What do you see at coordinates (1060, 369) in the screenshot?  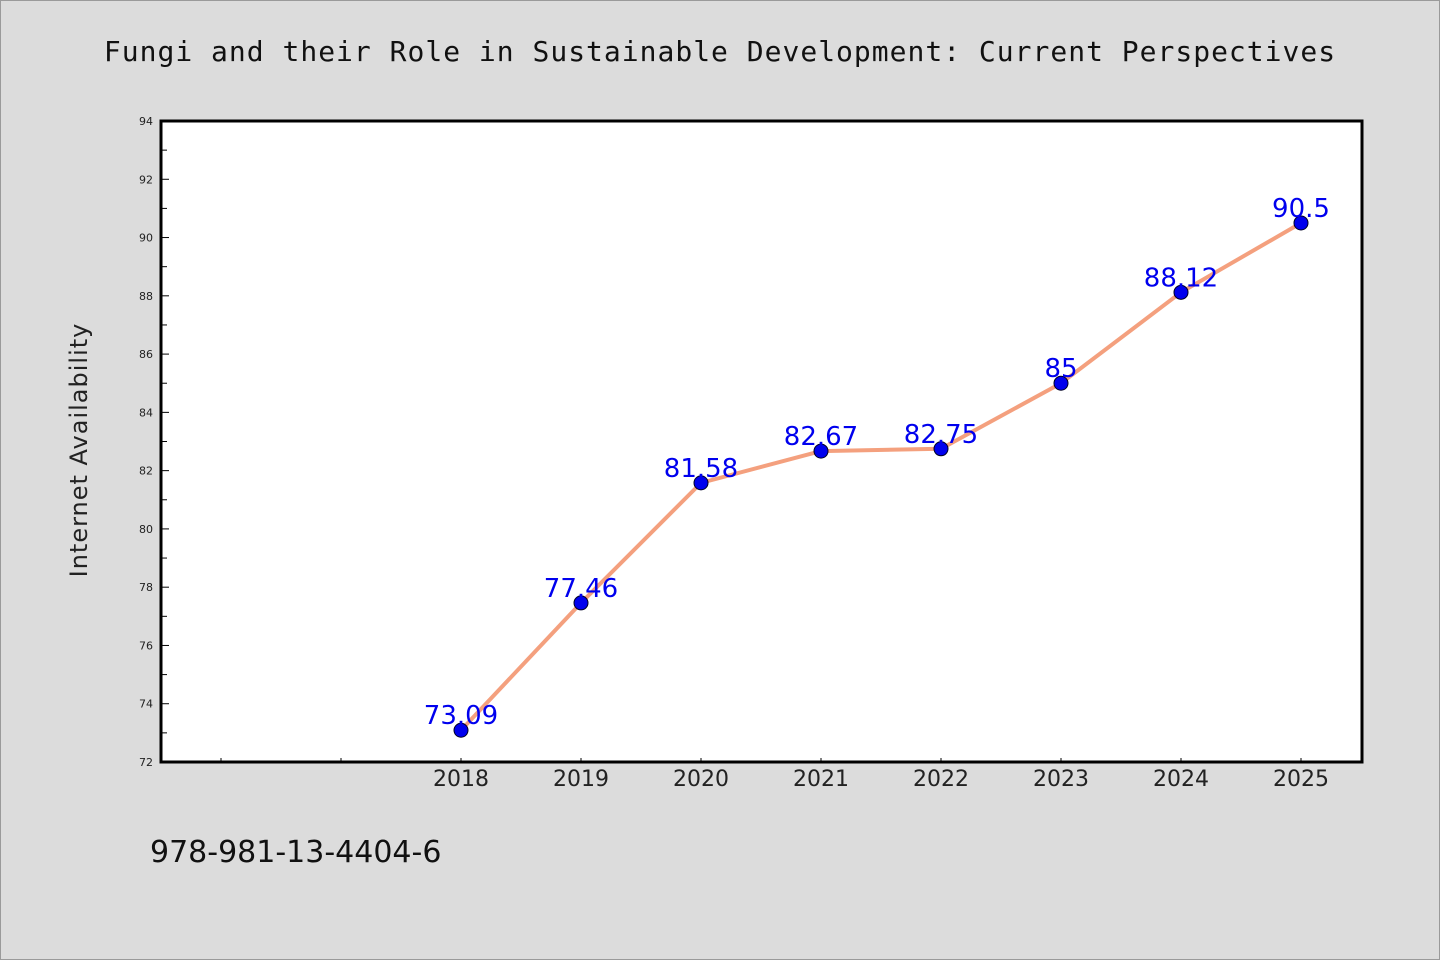 I see `data-label: 85` at bounding box center [1060, 369].